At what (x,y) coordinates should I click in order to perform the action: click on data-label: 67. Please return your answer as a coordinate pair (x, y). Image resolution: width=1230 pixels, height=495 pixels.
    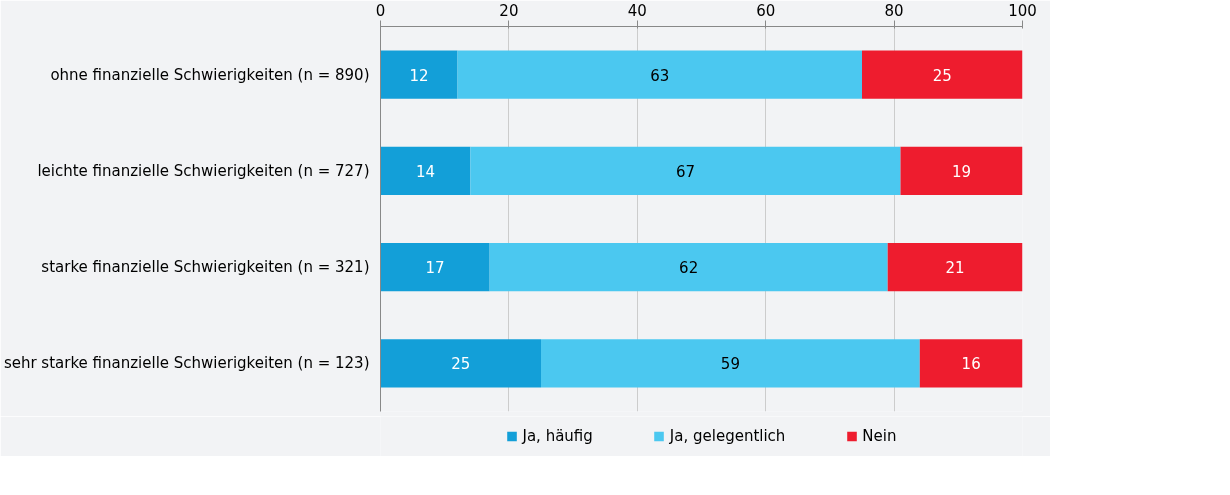
    Looking at the image, I should click on (685, 171).